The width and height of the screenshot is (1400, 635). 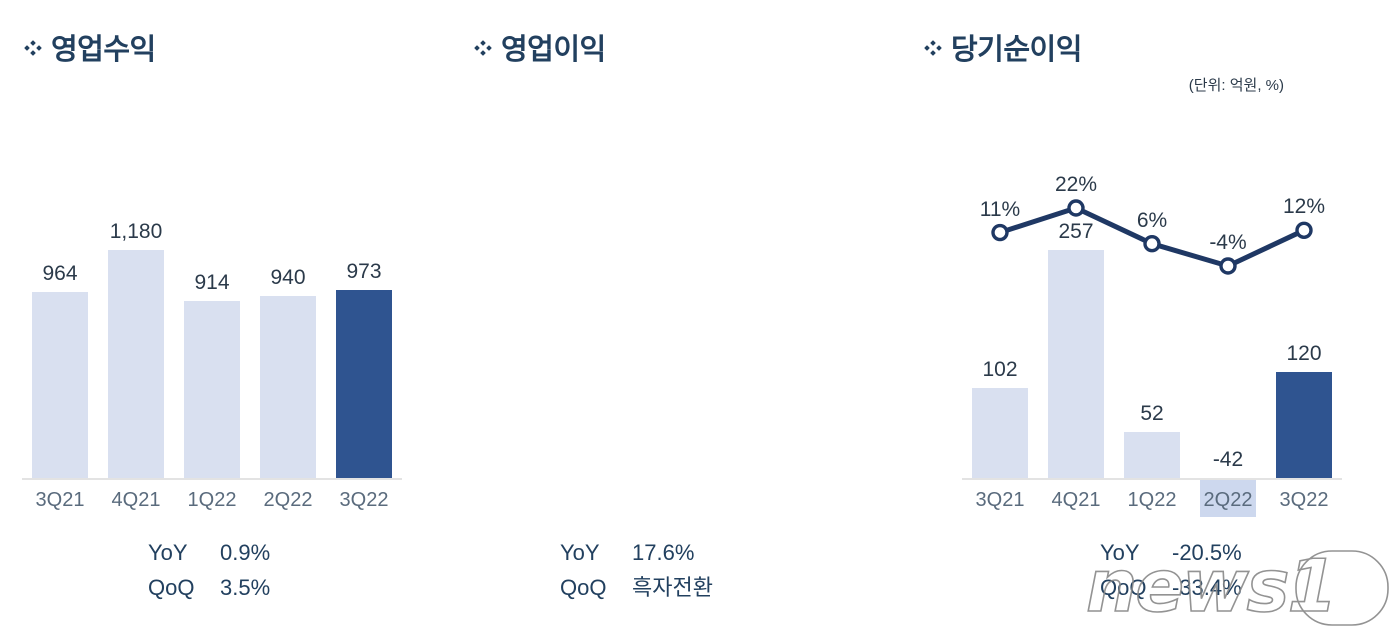 What do you see at coordinates (373, 587) in the screenshot?
I see `metric-row: QoQ 3.5%` at bounding box center [373, 587].